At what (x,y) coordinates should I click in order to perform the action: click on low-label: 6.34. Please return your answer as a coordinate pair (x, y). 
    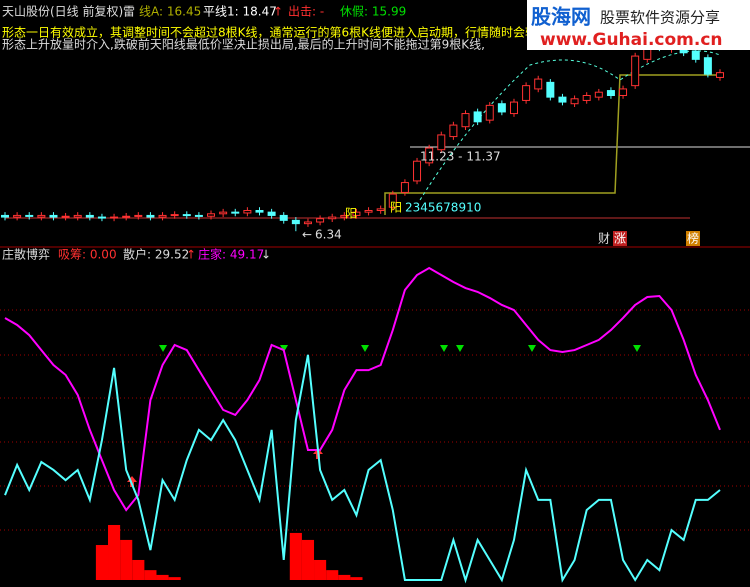
    Looking at the image, I should click on (328, 235).